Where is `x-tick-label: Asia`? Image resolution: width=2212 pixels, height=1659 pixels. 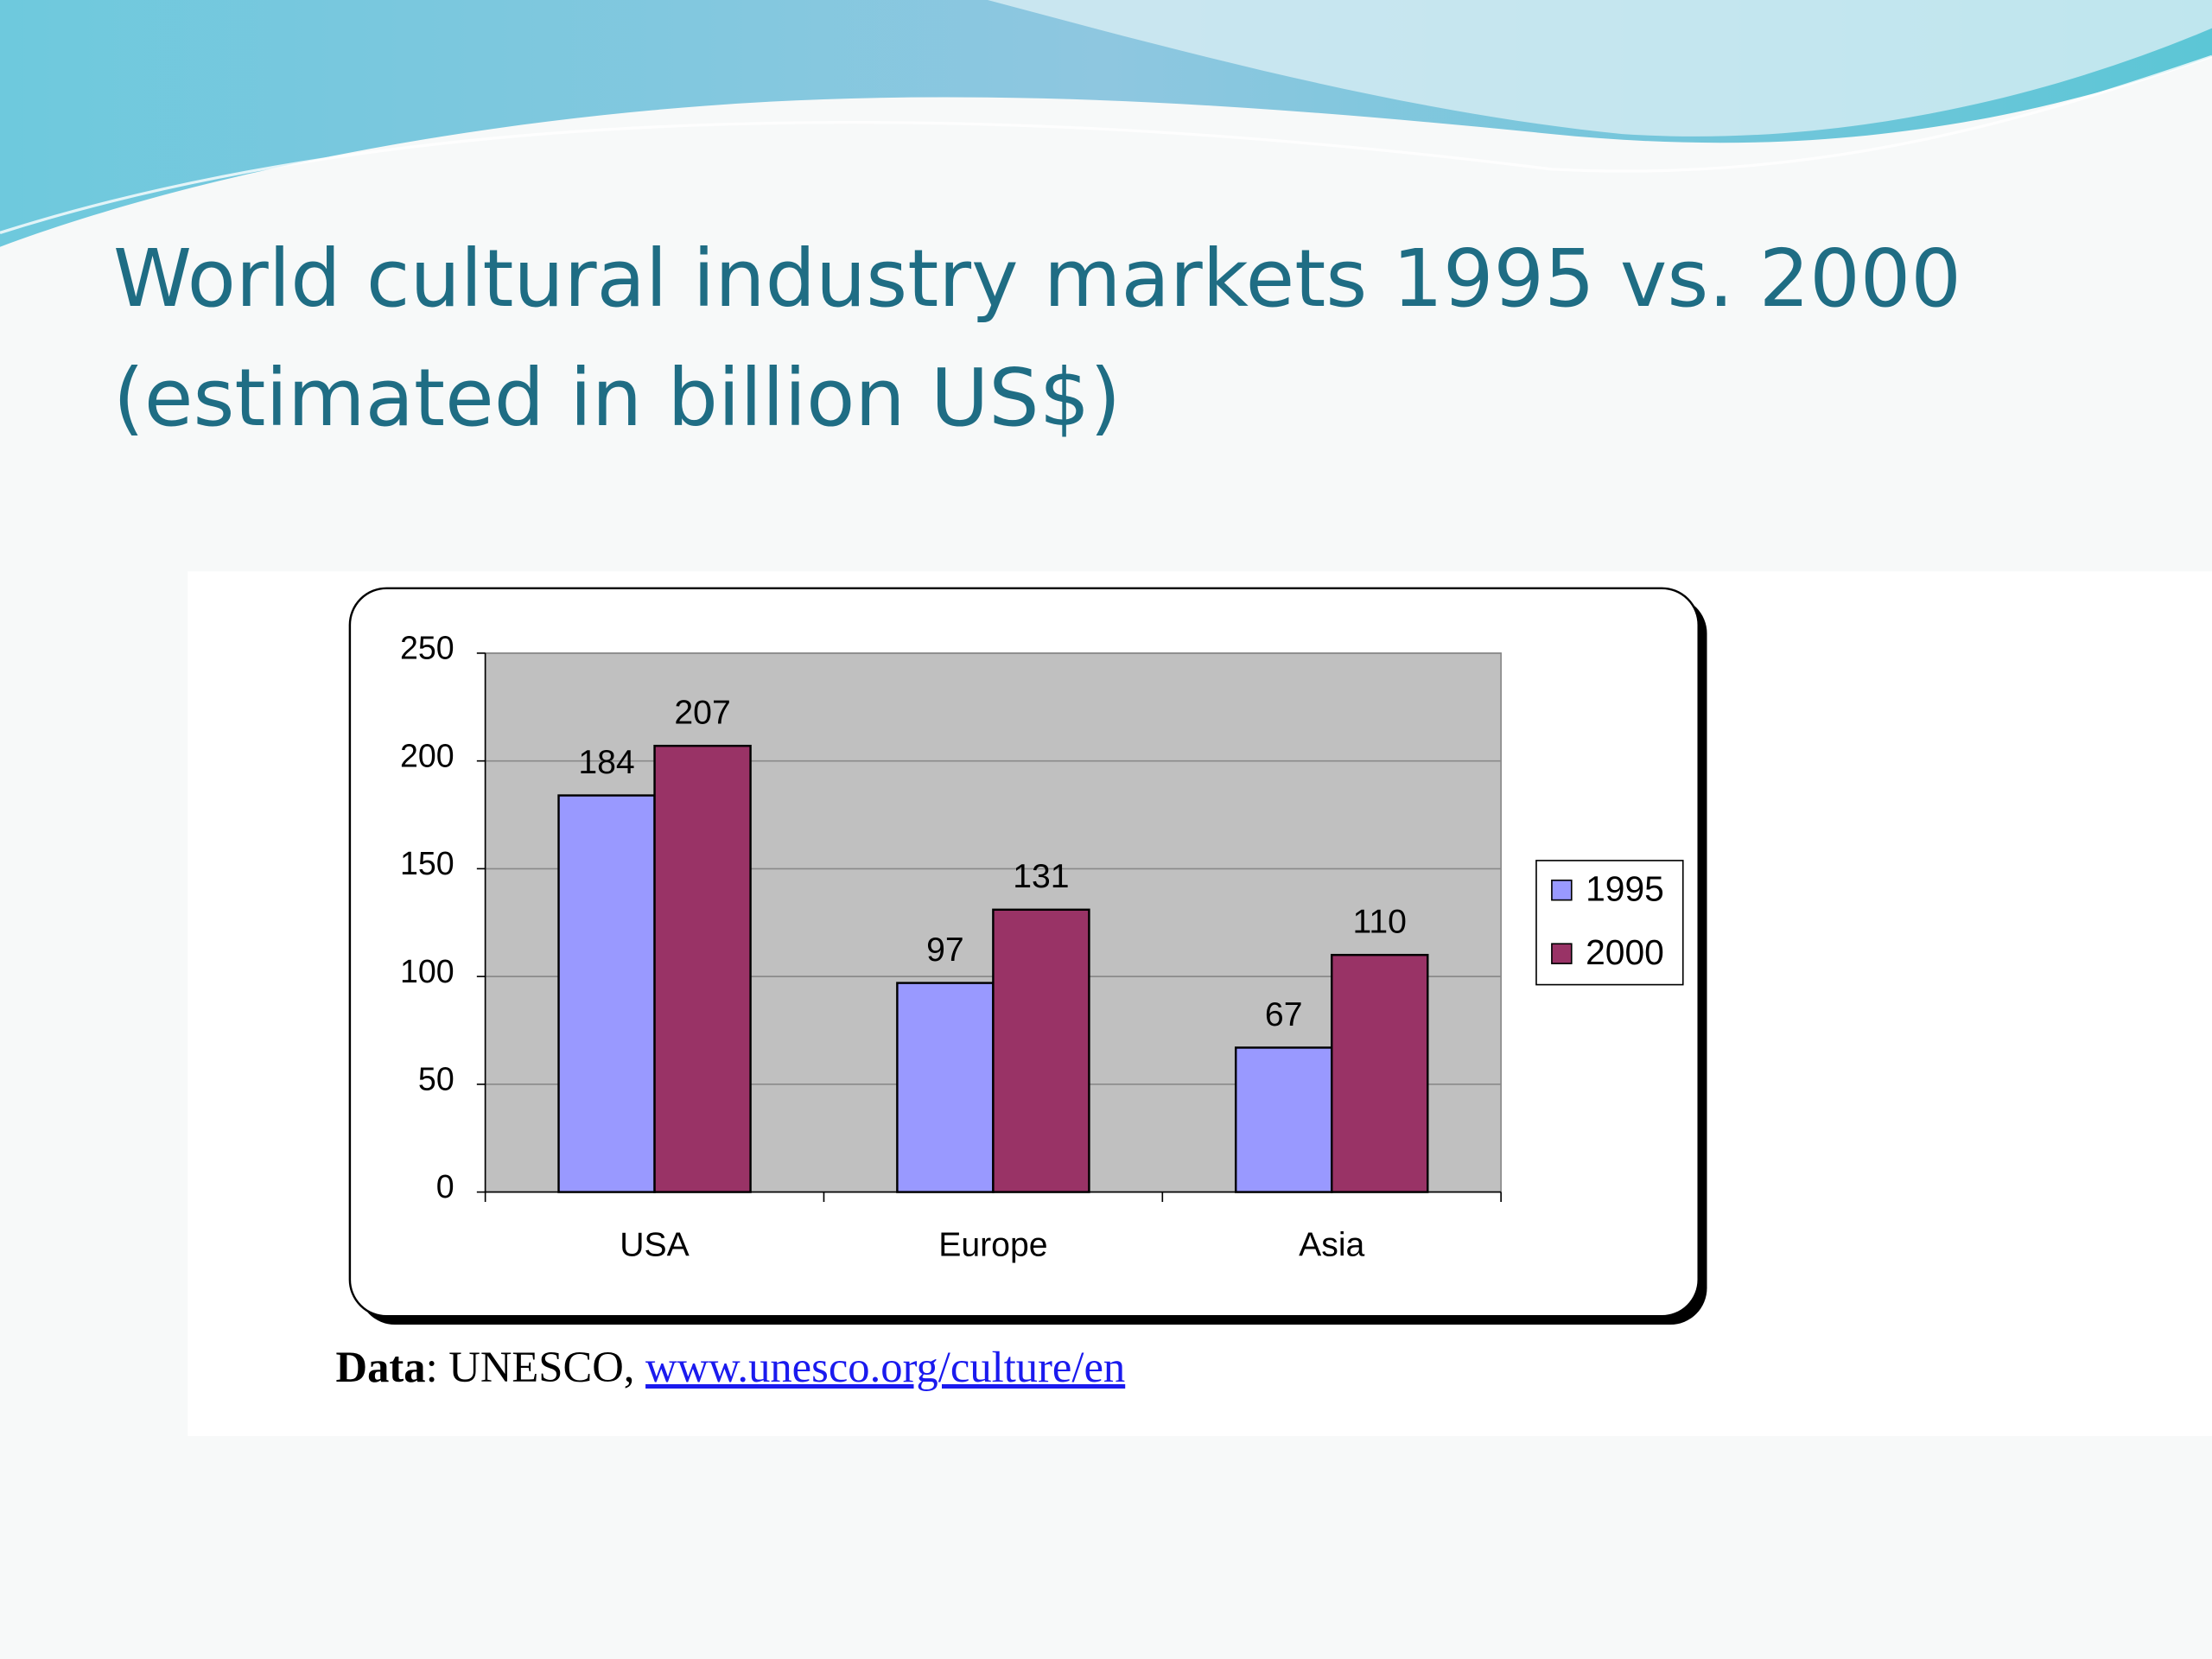
x-tick-label: Asia is located at coordinates (1331, 1245).